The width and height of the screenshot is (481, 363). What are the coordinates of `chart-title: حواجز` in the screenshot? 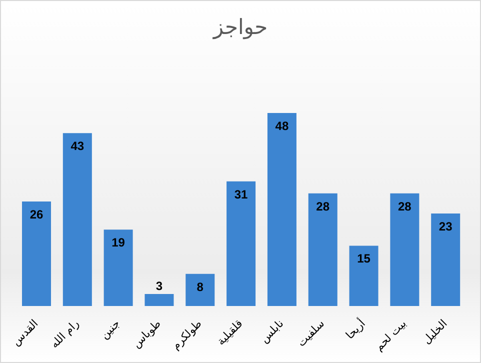 It's located at (240, 27).